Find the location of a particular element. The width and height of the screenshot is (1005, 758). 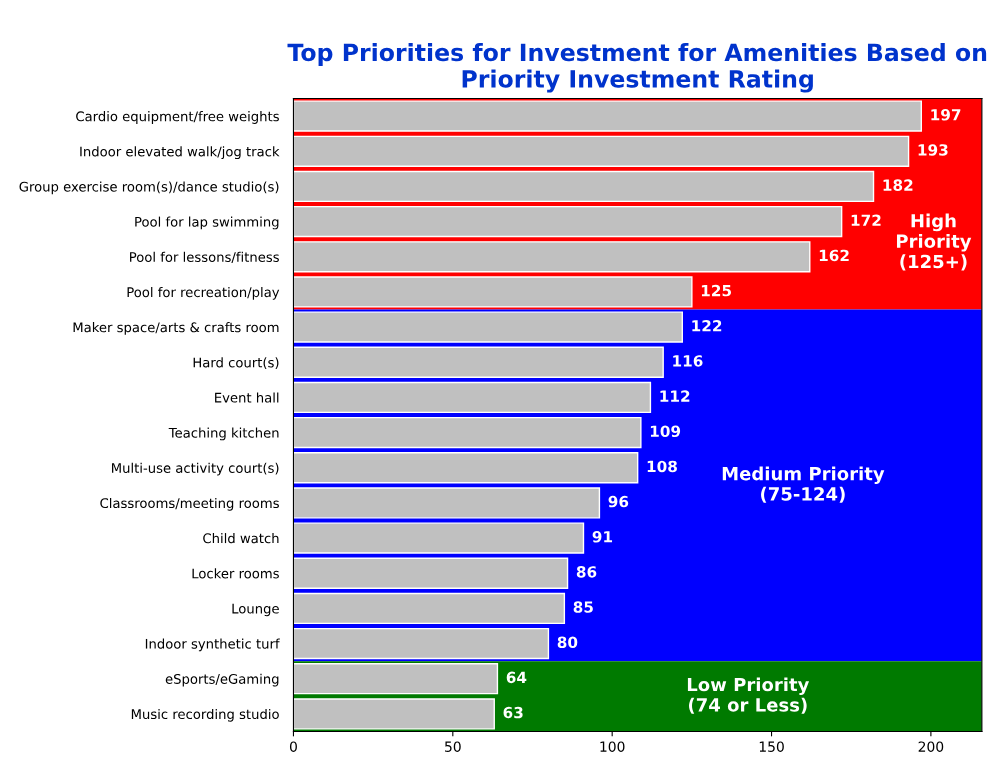

y-tick-label: Child watch is located at coordinates (241, 538).